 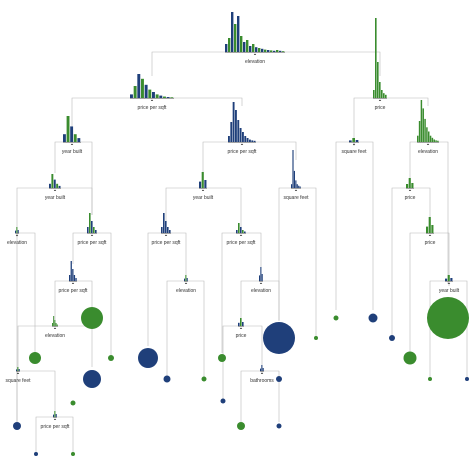 I want to click on split-label-square-feet-l3: square feet, so click(x=296, y=198).